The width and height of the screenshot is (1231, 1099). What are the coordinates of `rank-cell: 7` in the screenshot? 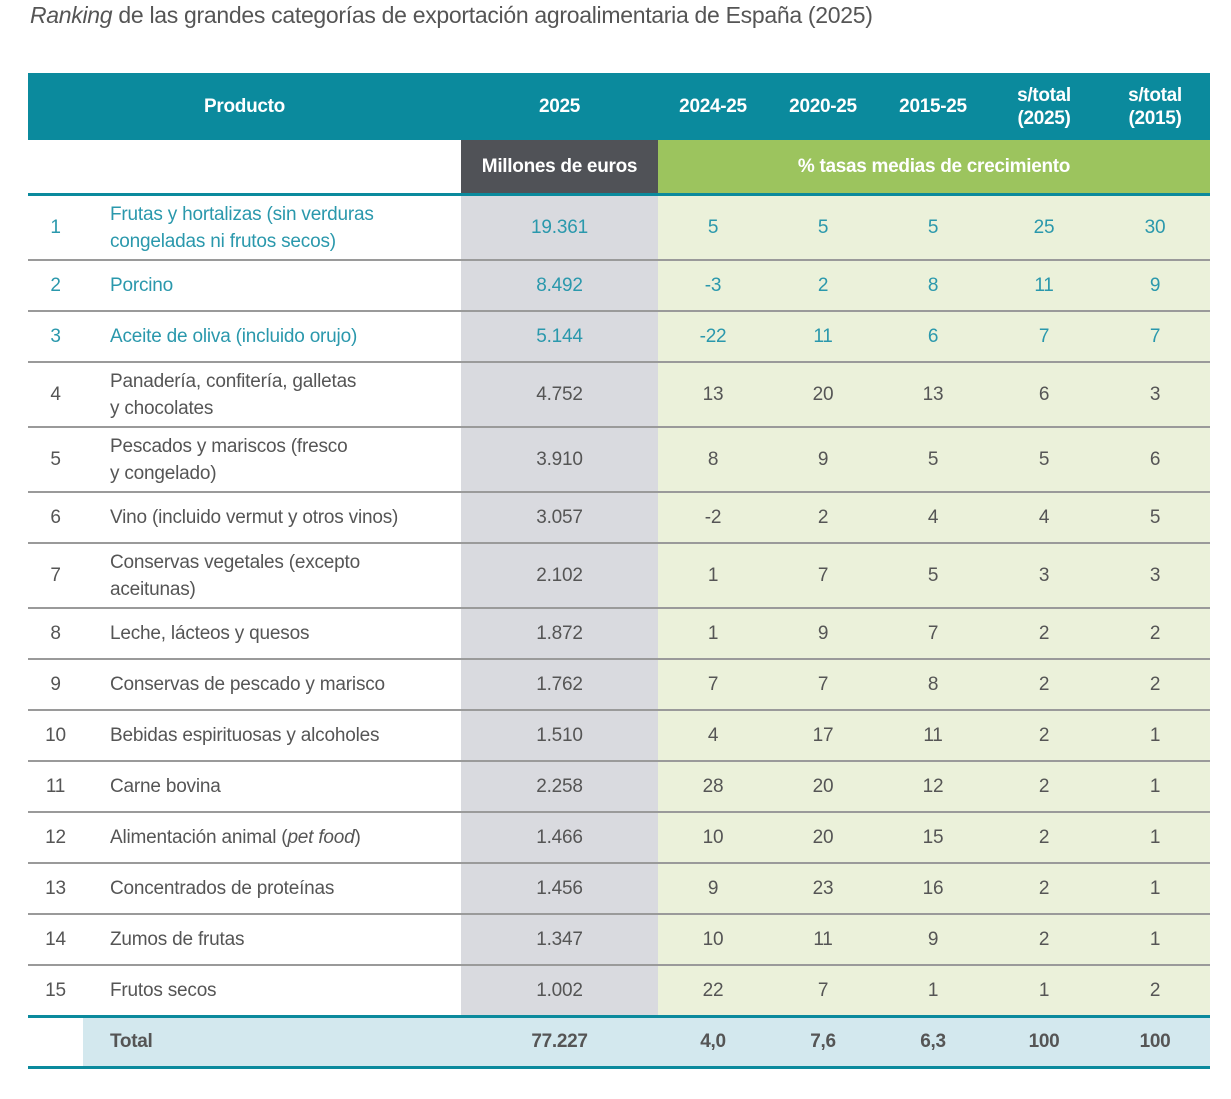 It's located at (55, 576).